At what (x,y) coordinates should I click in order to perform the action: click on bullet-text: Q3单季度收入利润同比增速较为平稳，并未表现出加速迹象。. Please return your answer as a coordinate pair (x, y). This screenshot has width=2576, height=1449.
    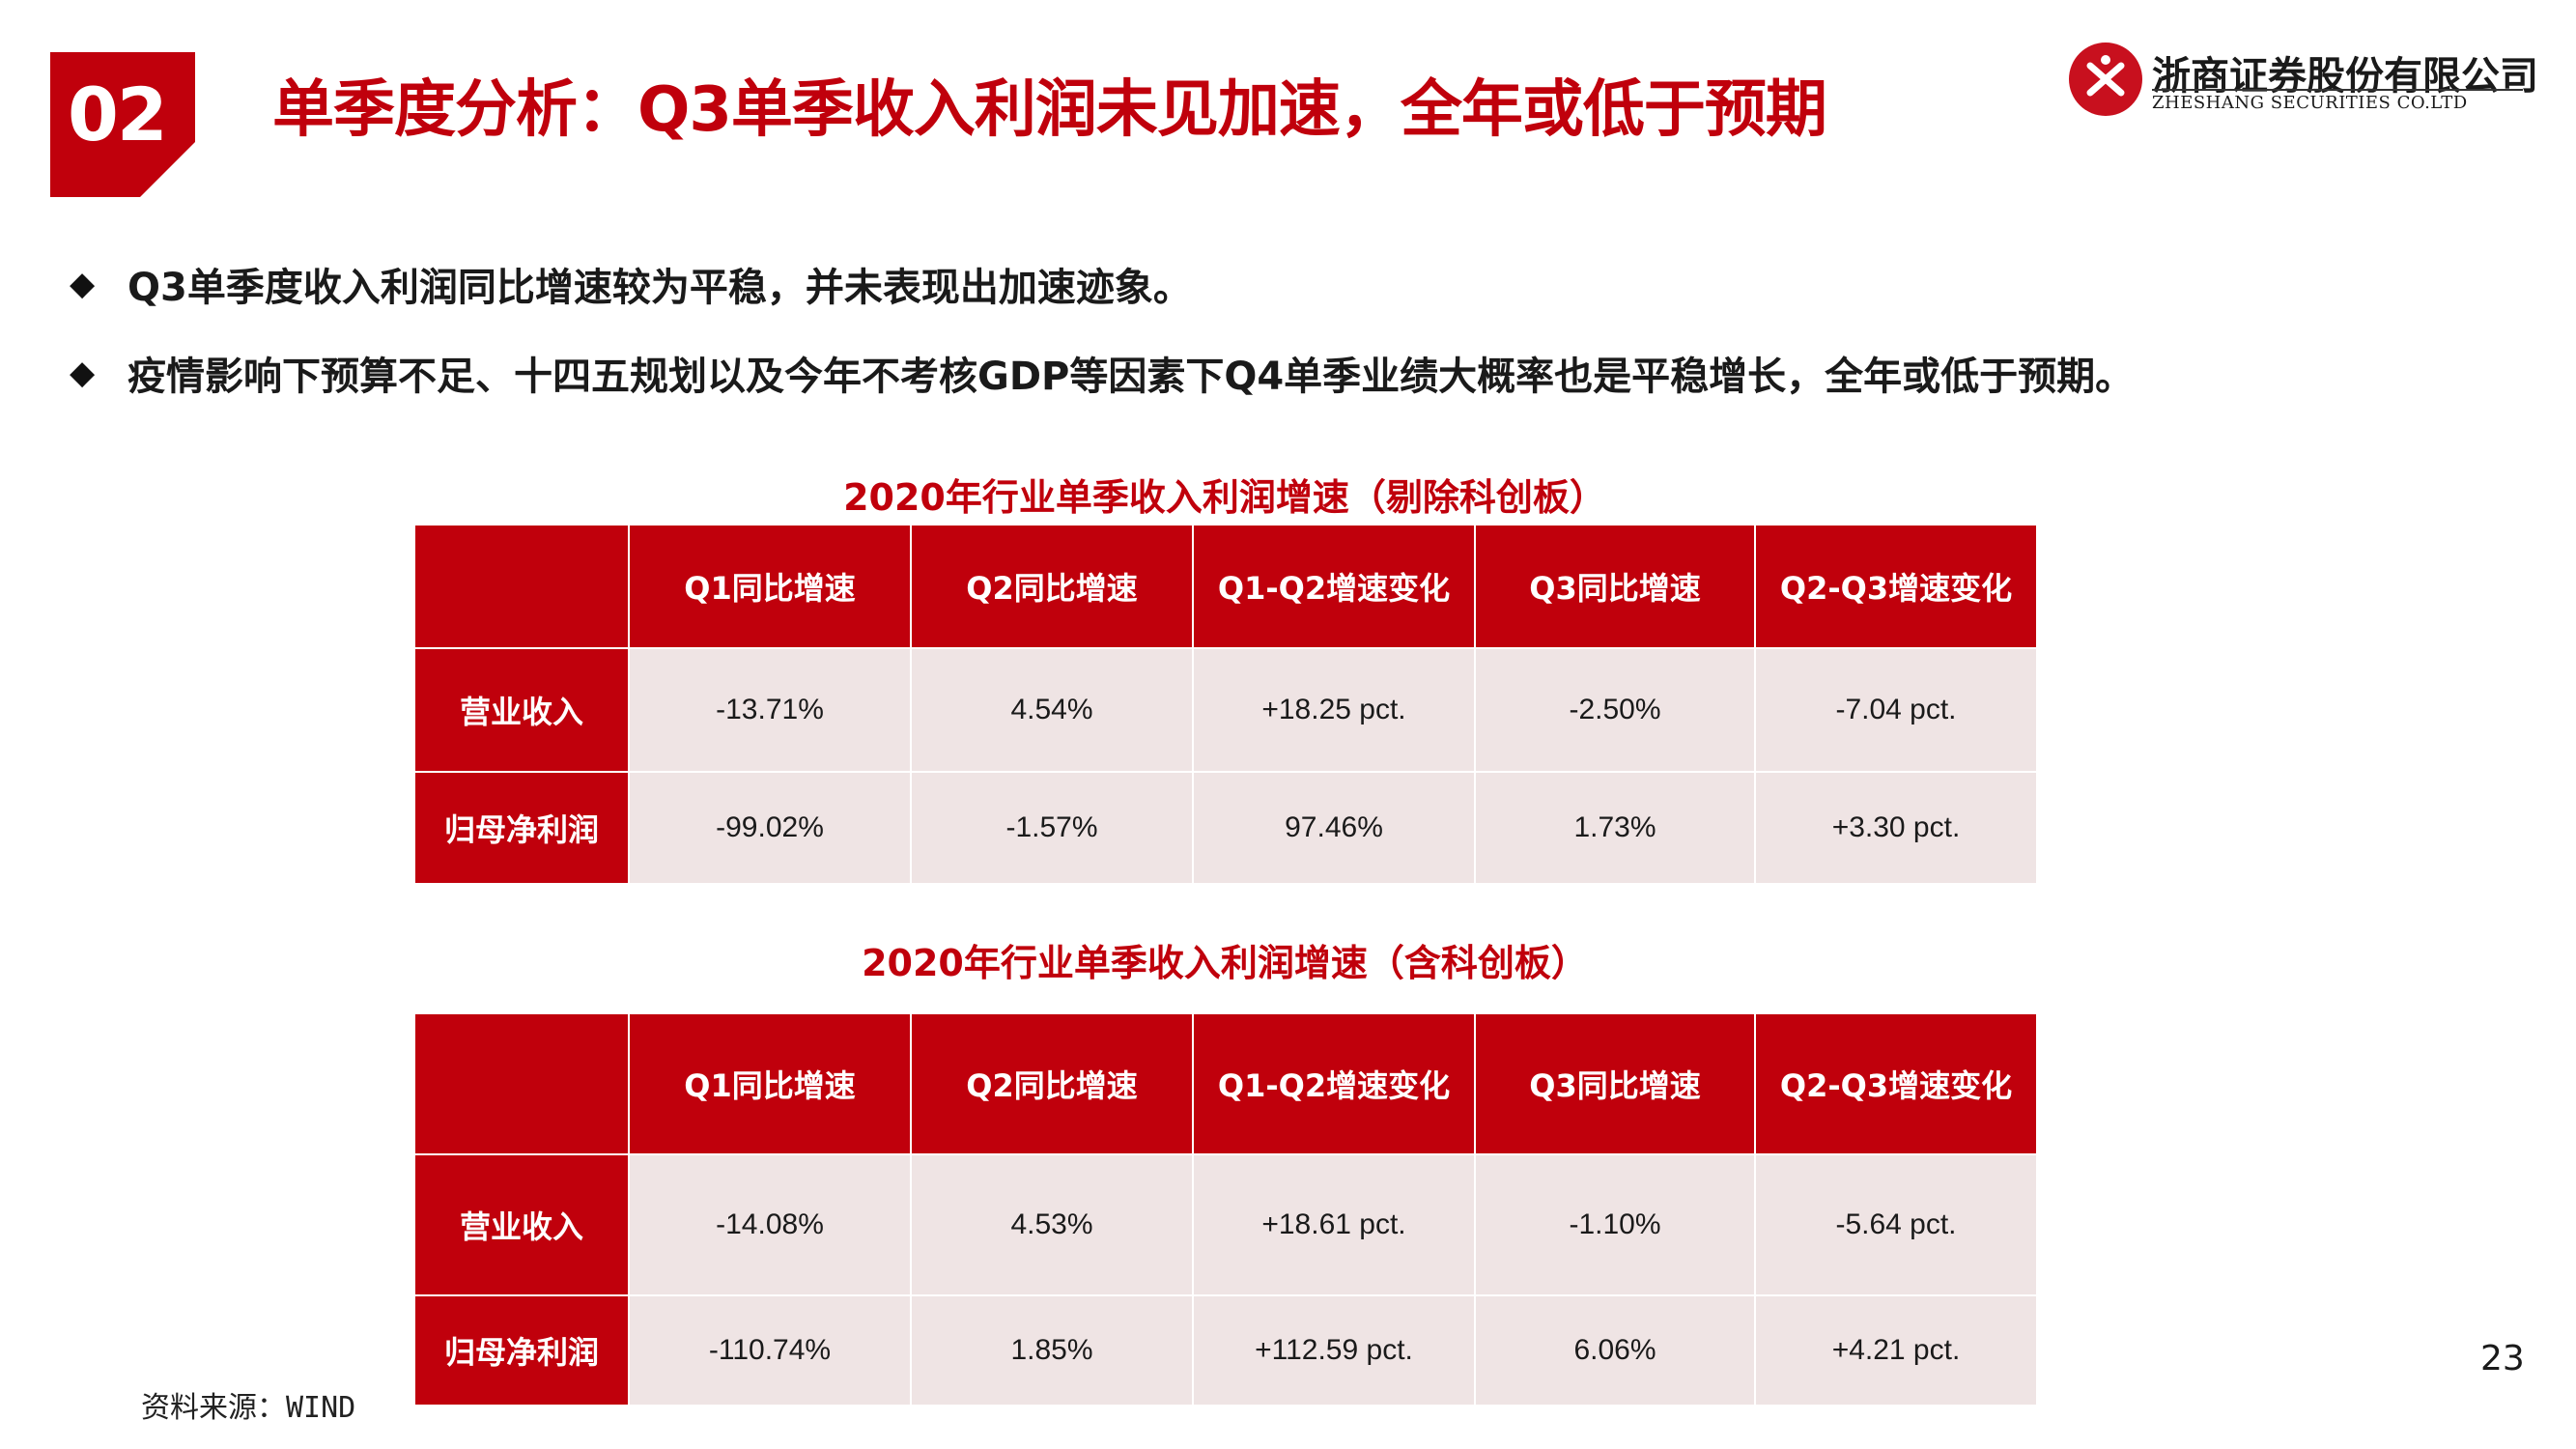
    Looking at the image, I should click on (659, 288).